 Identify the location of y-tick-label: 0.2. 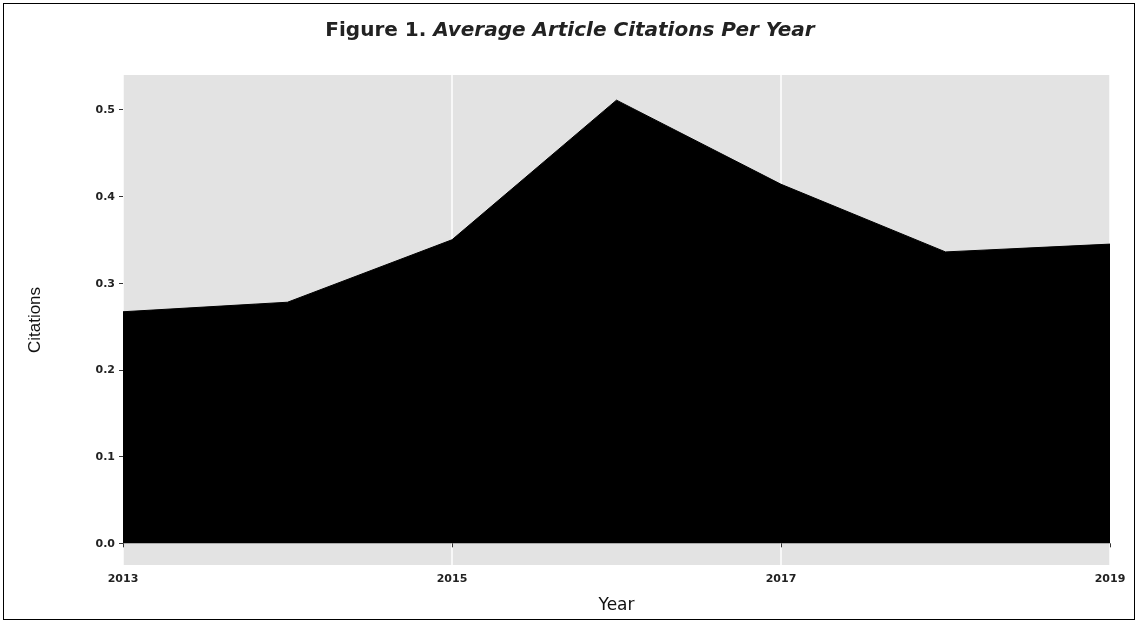
(105, 370).